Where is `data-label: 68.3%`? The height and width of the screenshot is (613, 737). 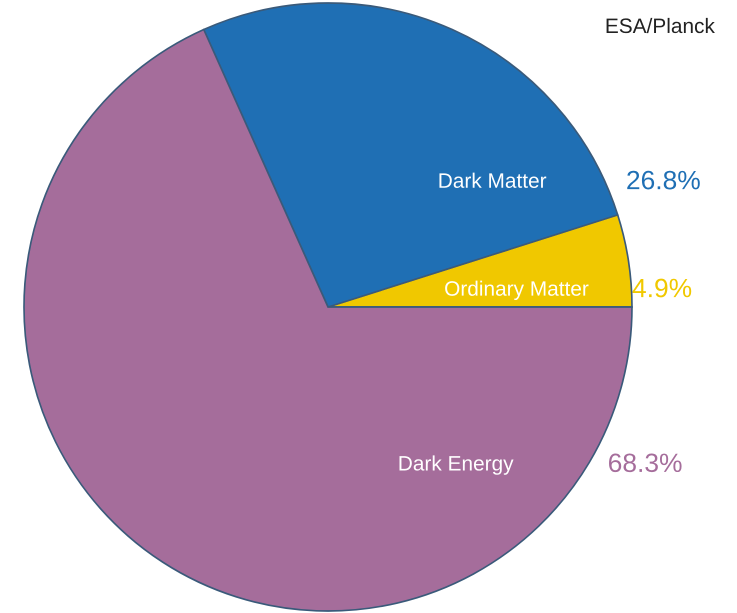
data-label: 68.3% is located at coordinates (645, 462).